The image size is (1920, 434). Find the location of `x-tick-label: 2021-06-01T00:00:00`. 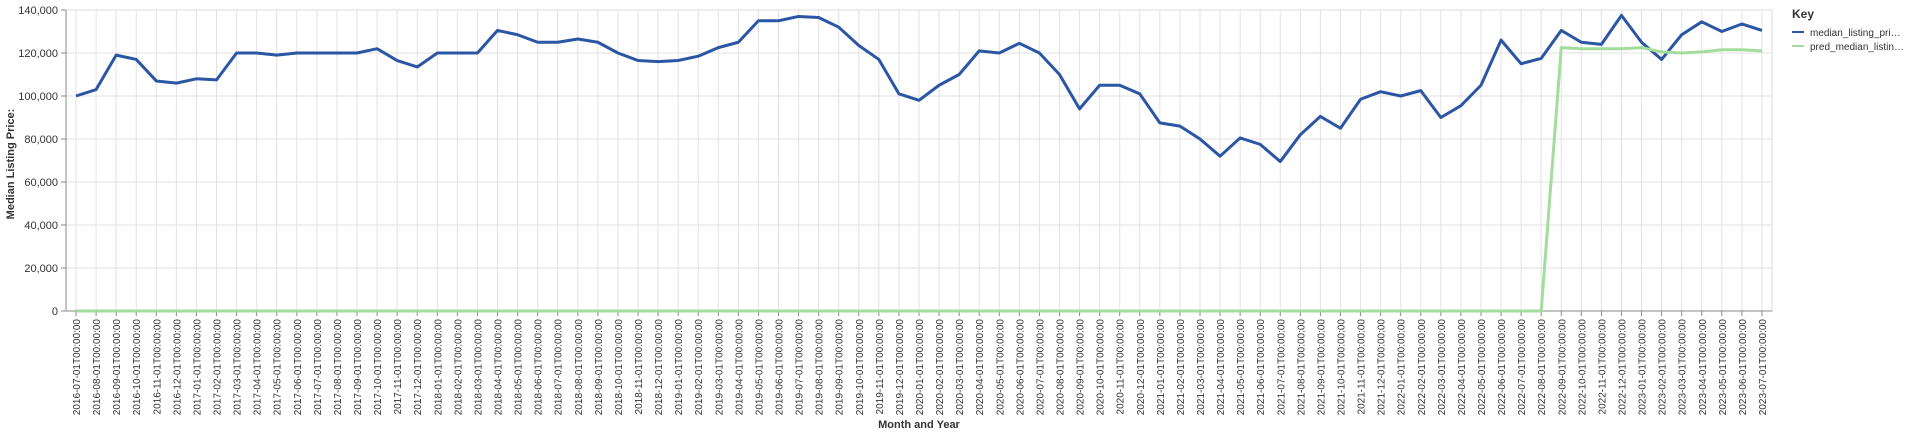

x-tick-label: 2021-06-01T00:00:00 is located at coordinates (1261, 367).